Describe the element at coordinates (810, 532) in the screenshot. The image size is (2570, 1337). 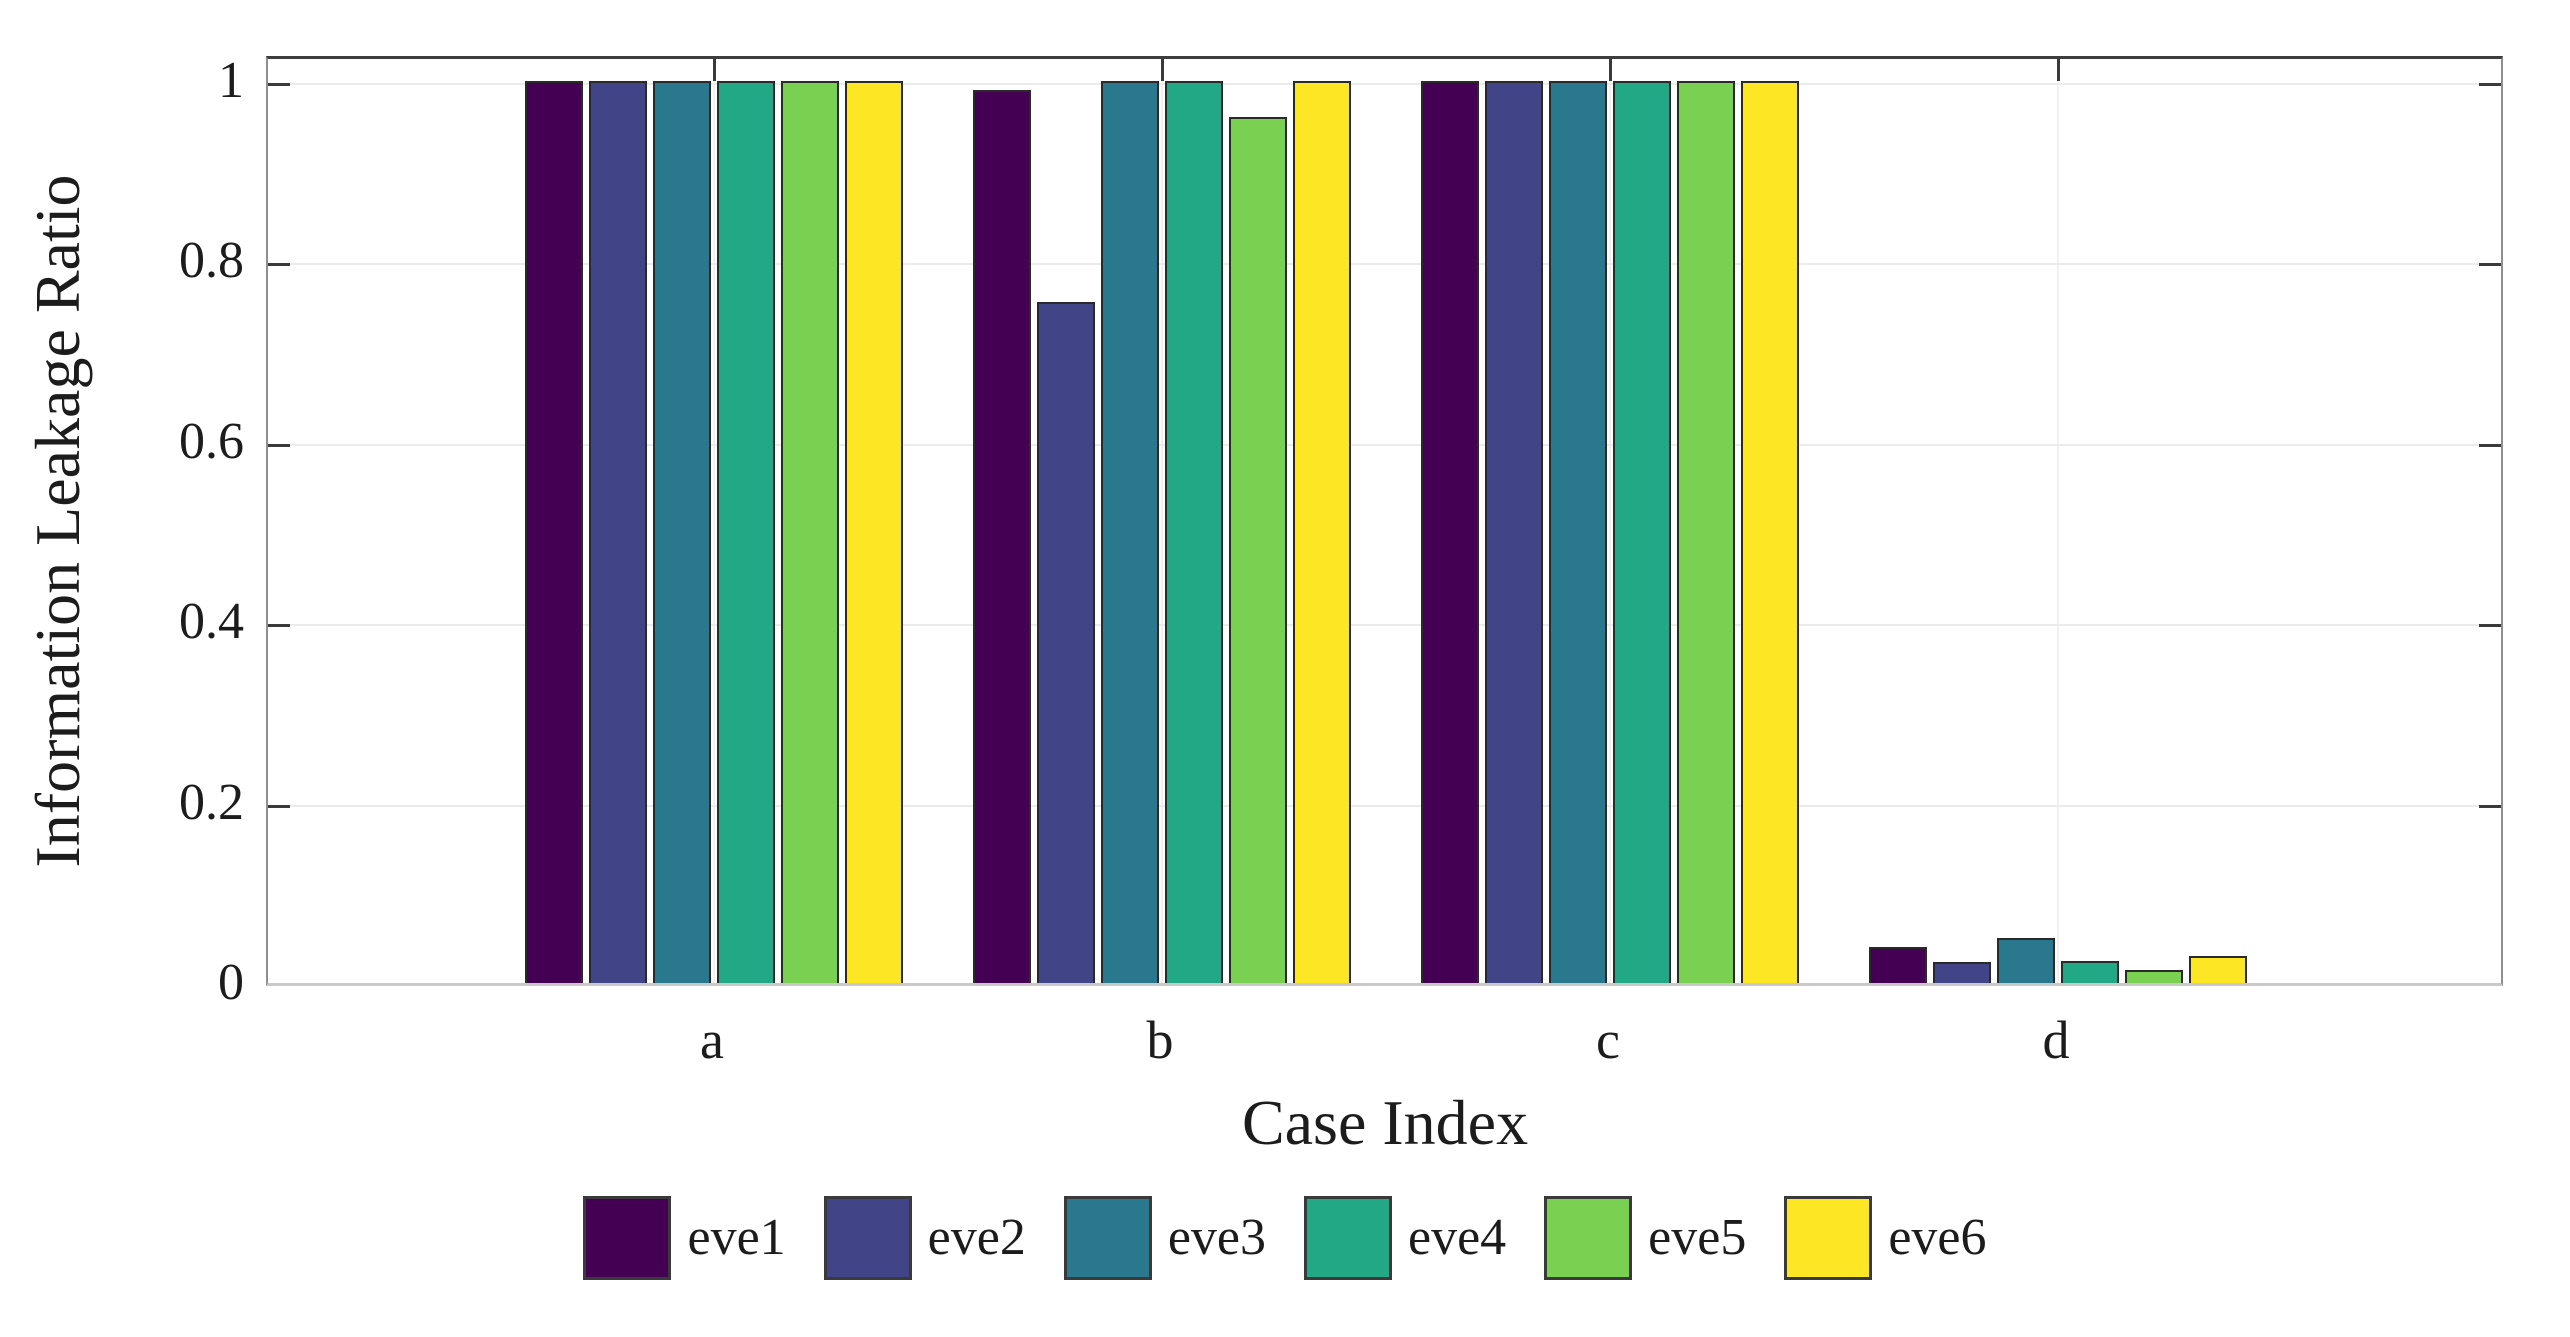
I see `bar-a-eve5` at that location.